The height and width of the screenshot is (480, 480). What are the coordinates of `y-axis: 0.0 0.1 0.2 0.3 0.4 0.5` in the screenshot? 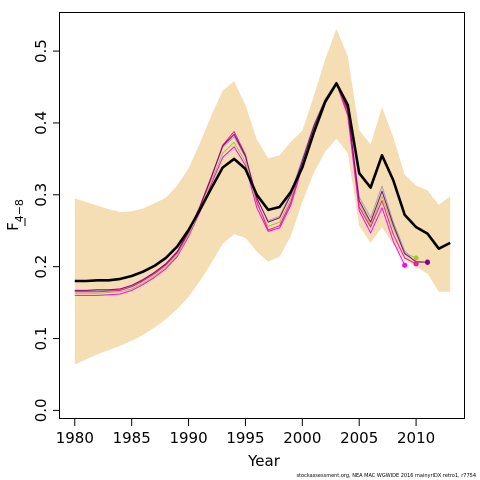 It's located at (46, 230).